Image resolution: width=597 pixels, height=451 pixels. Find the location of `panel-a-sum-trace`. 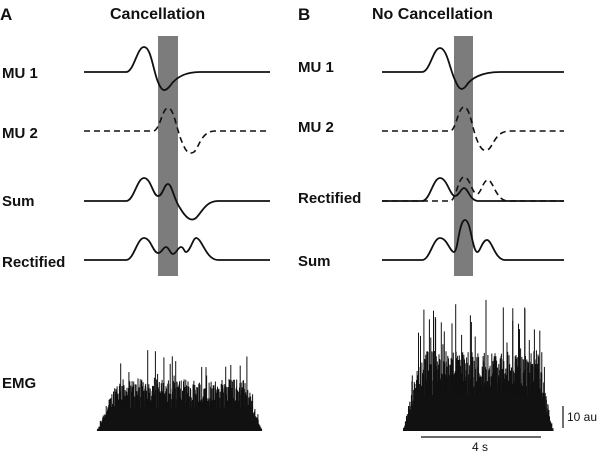

panel-a-sum-trace is located at coordinates (177, 199).